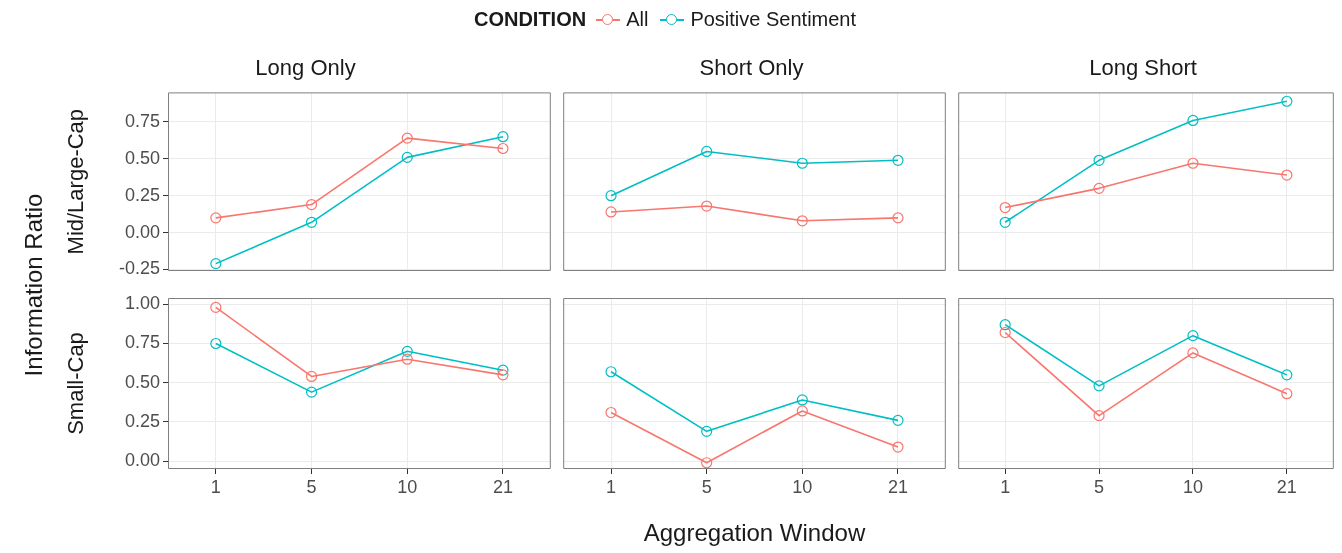 This screenshot has height=553, width=1342. Describe the element at coordinates (773, 19) in the screenshot. I see `legend-label: Positive Sentiment` at that location.